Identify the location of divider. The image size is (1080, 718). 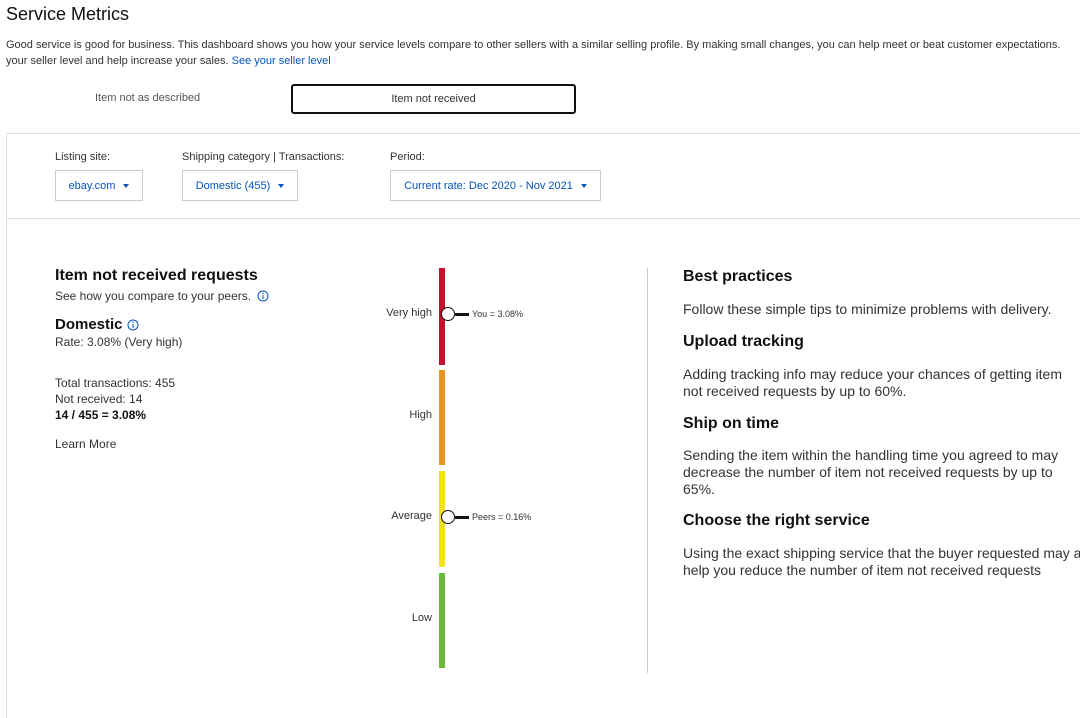
(647, 470).